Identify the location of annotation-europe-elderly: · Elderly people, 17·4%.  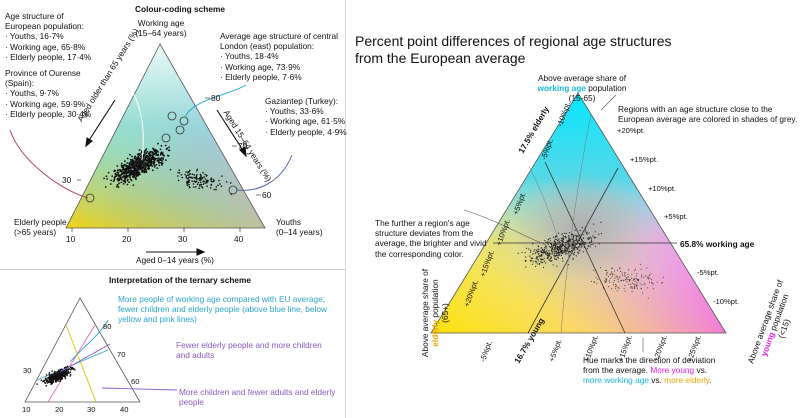
(48, 56).